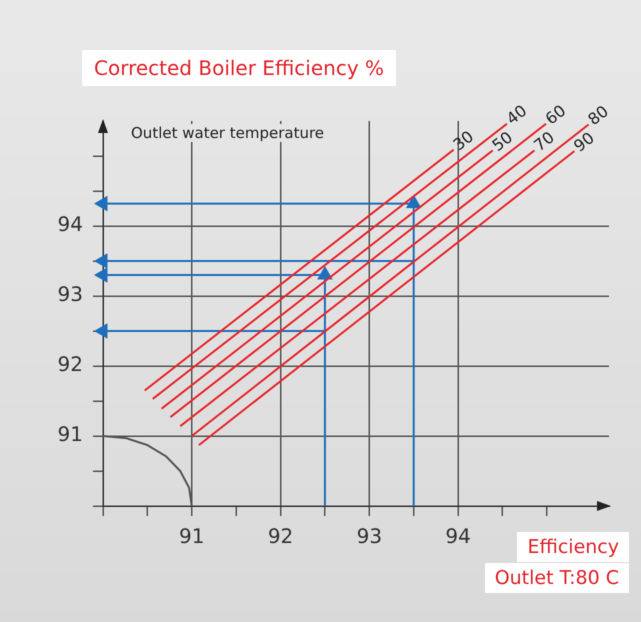 The height and width of the screenshot is (622, 641). What do you see at coordinates (584, 142) in the screenshot?
I see `text: 90` at bounding box center [584, 142].